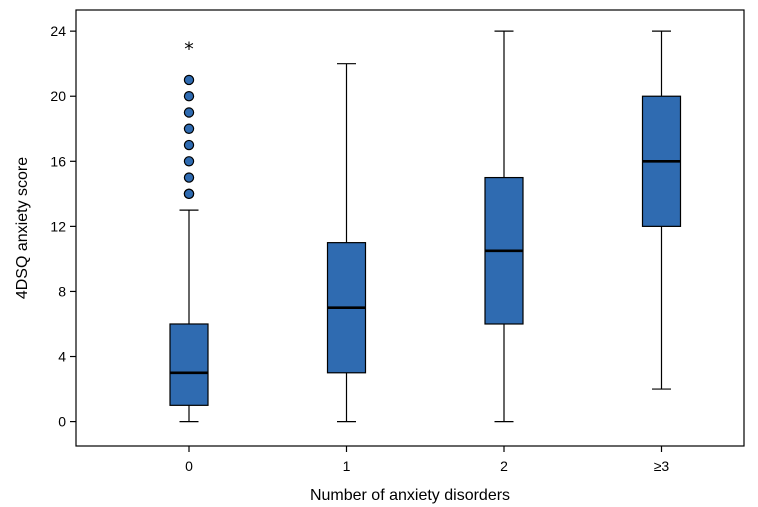 Image resolution: width=758 pixels, height=507 pixels. What do you see at coordinates (62, 422) in the screenshot?
I see `y-tick-label: 0` at bounding box center [62, 422].